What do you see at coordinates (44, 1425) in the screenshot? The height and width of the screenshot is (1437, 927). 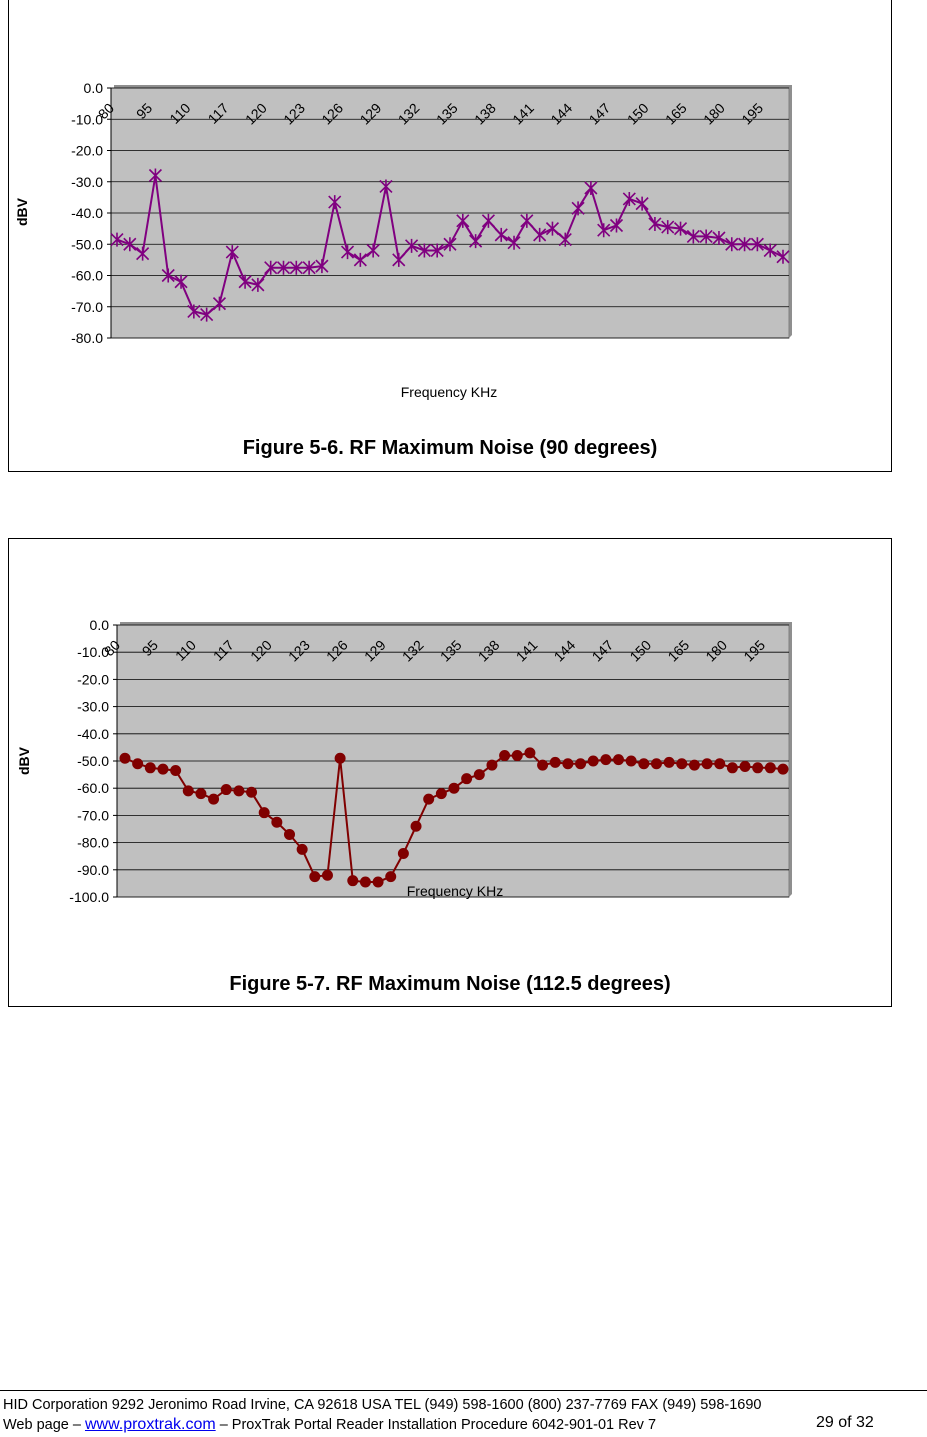 I see `footer-web-prefix: Web page –` at bounding box center [44, 1425].